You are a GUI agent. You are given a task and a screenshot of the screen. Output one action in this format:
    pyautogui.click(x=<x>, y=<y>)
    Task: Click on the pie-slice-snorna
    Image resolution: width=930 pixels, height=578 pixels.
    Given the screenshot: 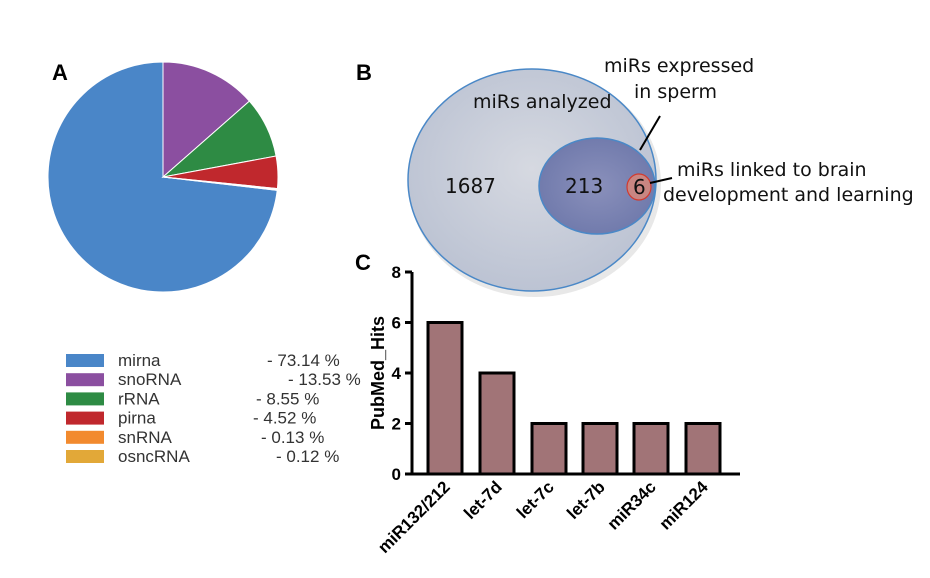 What is the action you would take?
    pyautogui.click(x=206, y=120)
    